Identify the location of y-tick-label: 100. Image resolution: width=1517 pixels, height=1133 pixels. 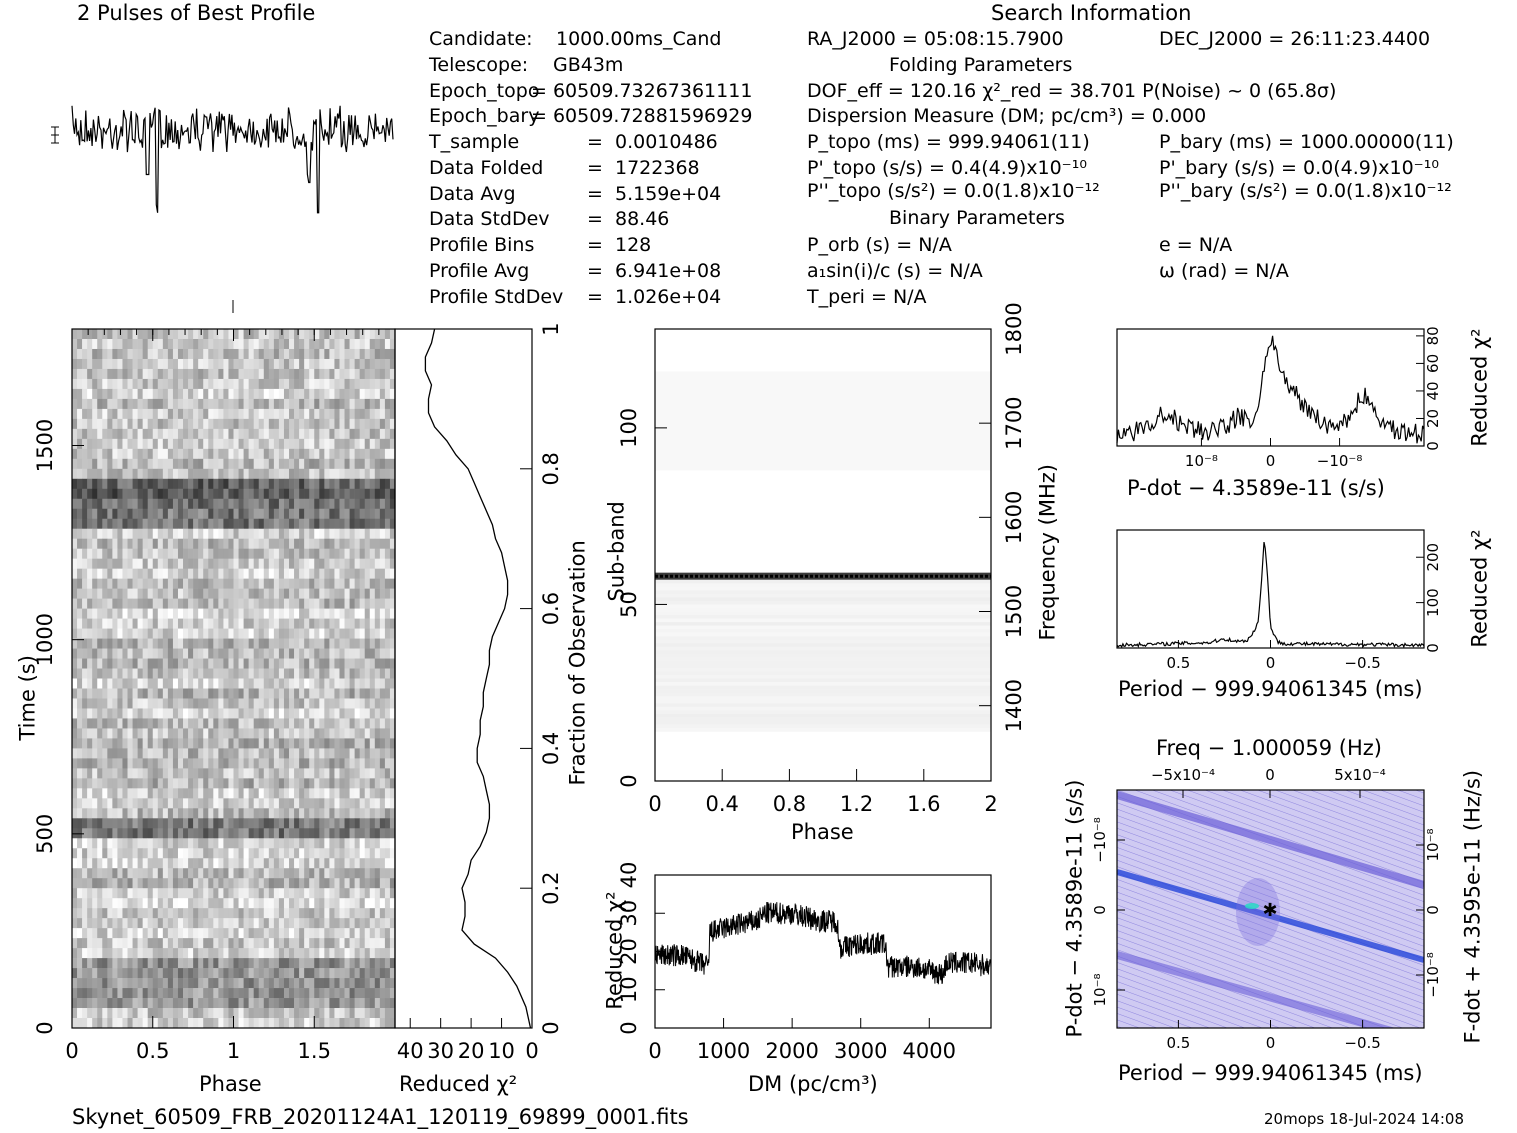
(1433, 602).